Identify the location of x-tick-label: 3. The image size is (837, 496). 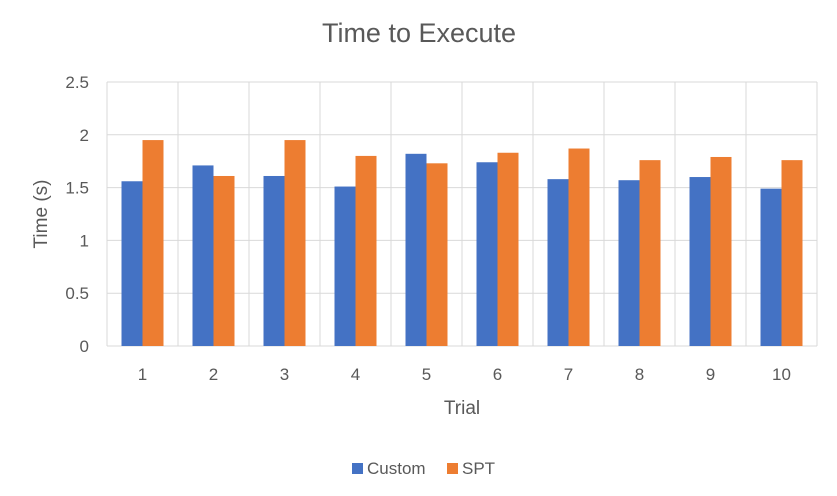
(284, 374).